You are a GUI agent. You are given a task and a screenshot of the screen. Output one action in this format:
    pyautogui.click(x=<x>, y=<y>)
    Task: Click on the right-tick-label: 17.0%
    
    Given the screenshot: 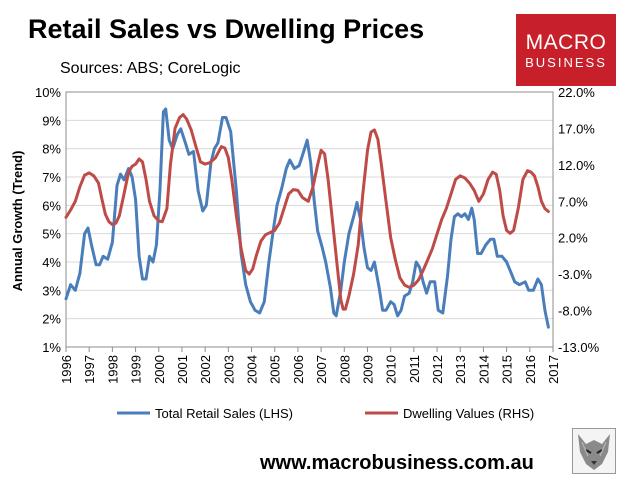 What is the action you would take?
    pyautogui.click(x=576, y=128)
    